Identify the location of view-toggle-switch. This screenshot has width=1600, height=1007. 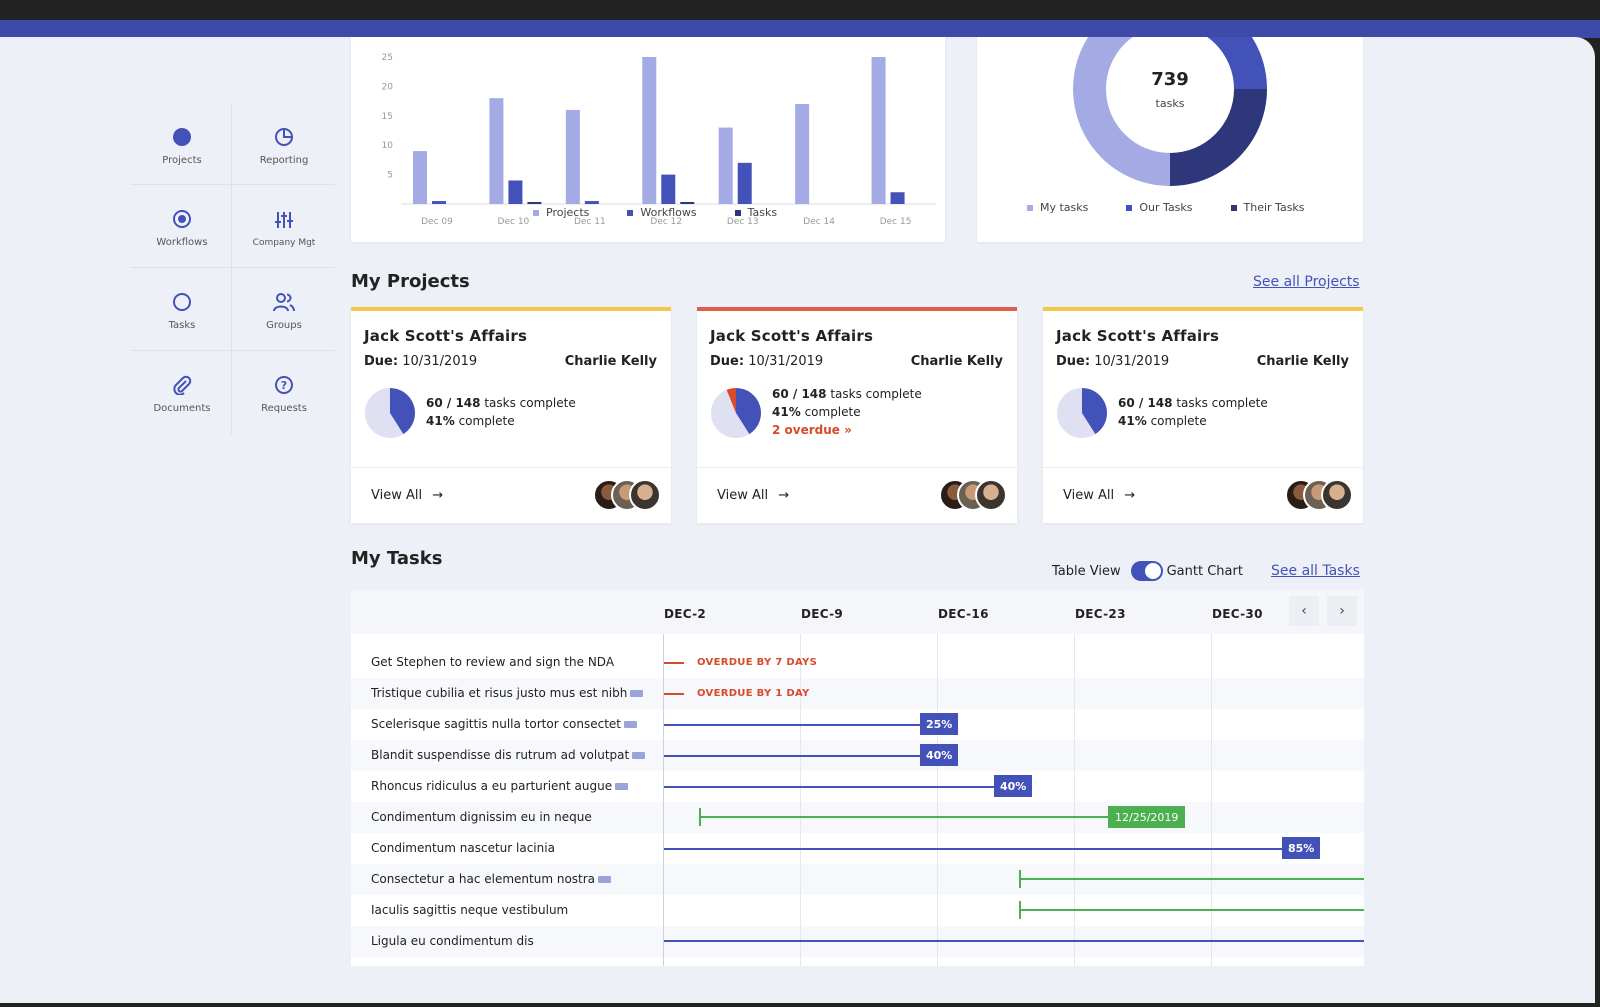
(1146, 571).